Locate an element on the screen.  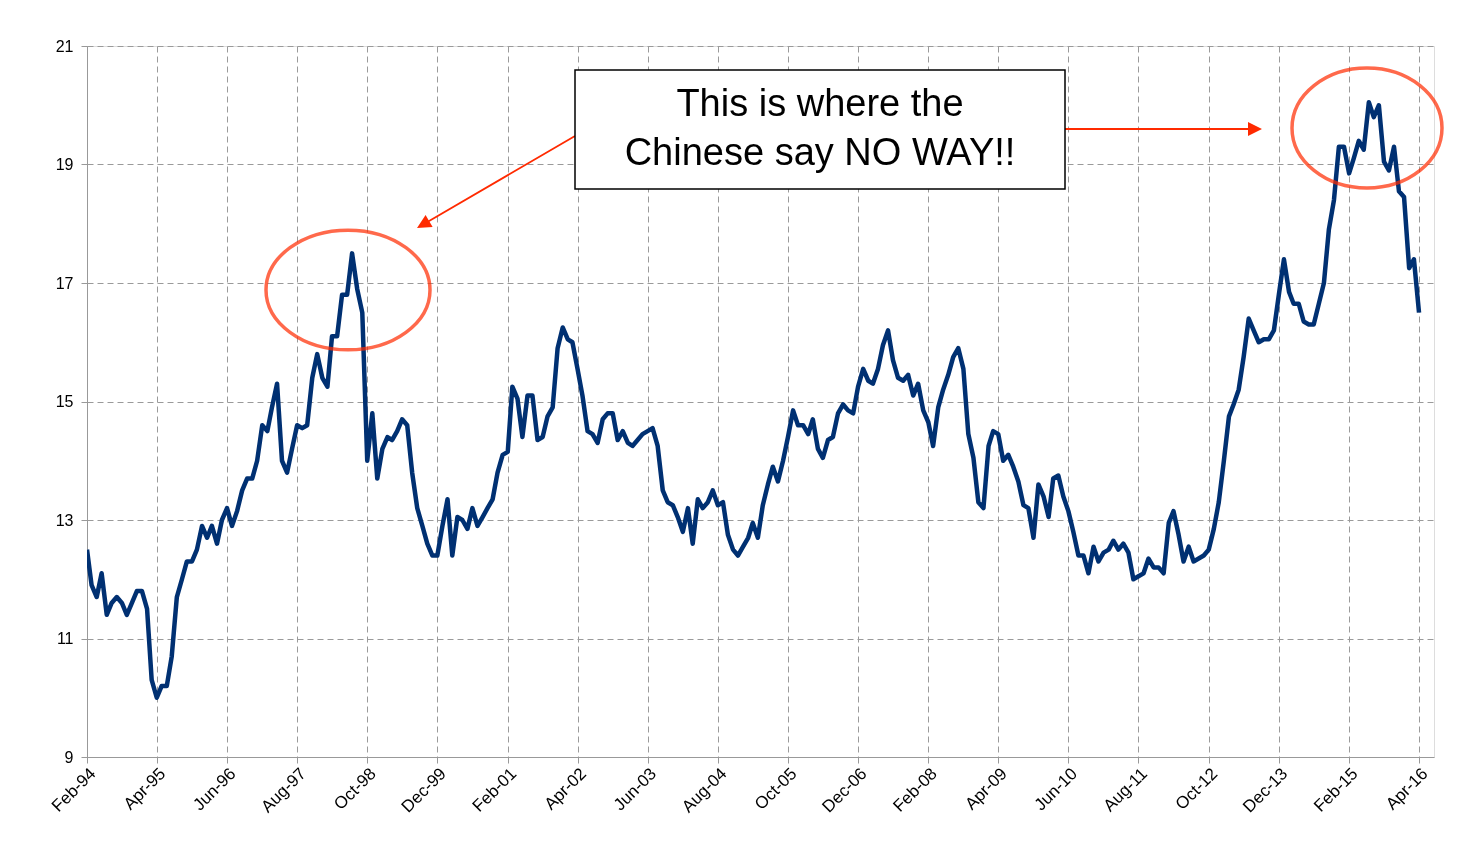
y-tick-label: 19 is located at coordinates (64, 164).